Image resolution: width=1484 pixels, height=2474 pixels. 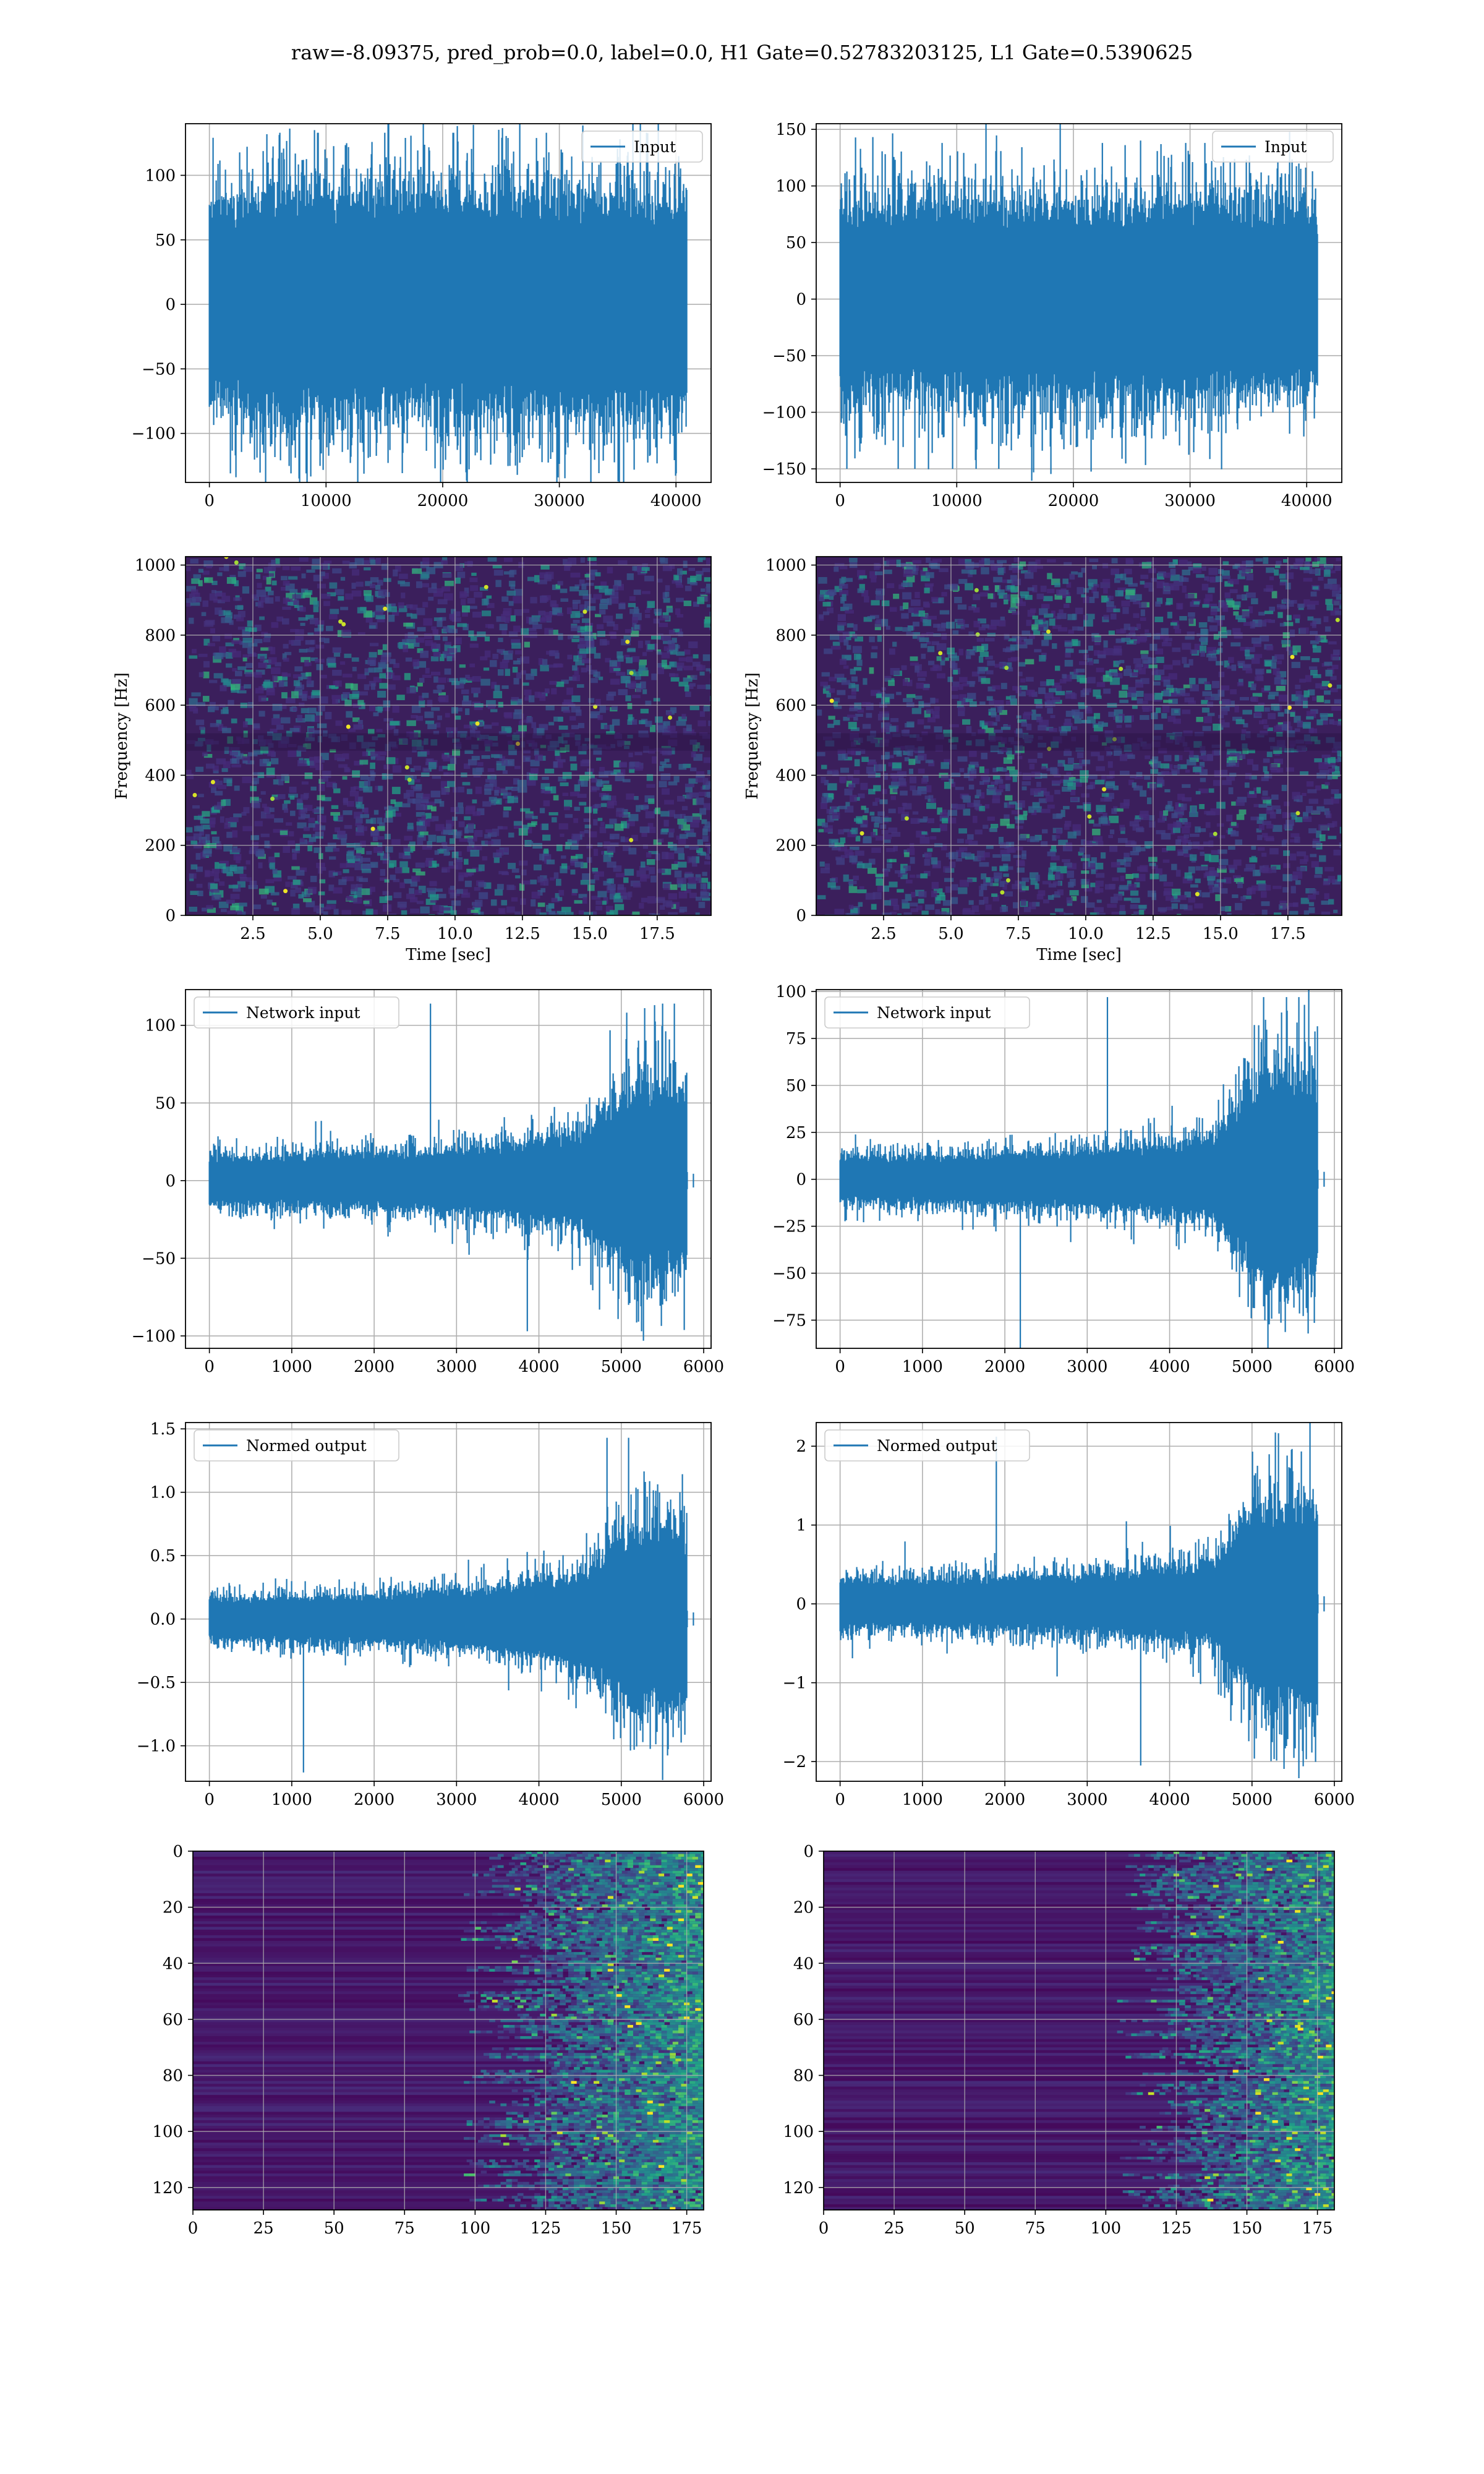 What do you see at coordinates (406, 767) in the screenshot?
I see `spectrogram-hotspot` at bounding box center [406, 767].